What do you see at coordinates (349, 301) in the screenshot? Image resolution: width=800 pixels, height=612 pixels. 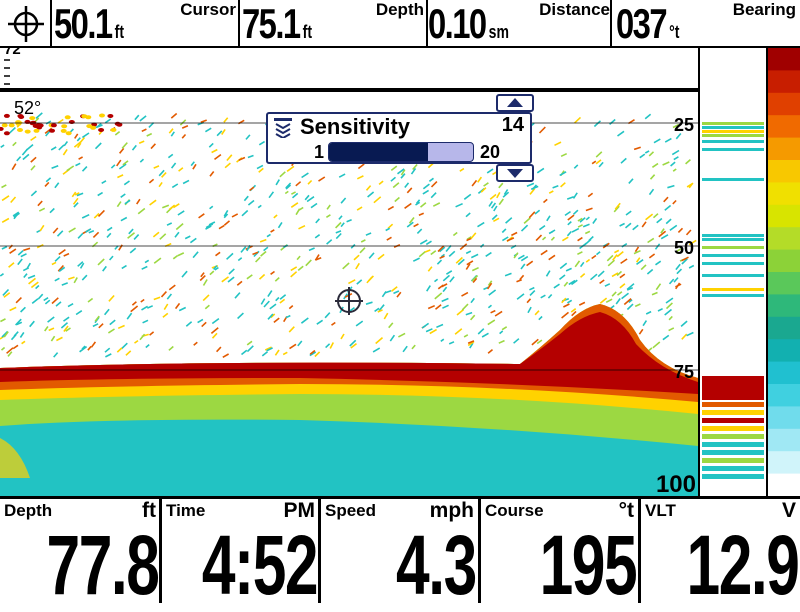 I see `sonar-cursor-crosshair-icon` at bounding box center [349, 301].